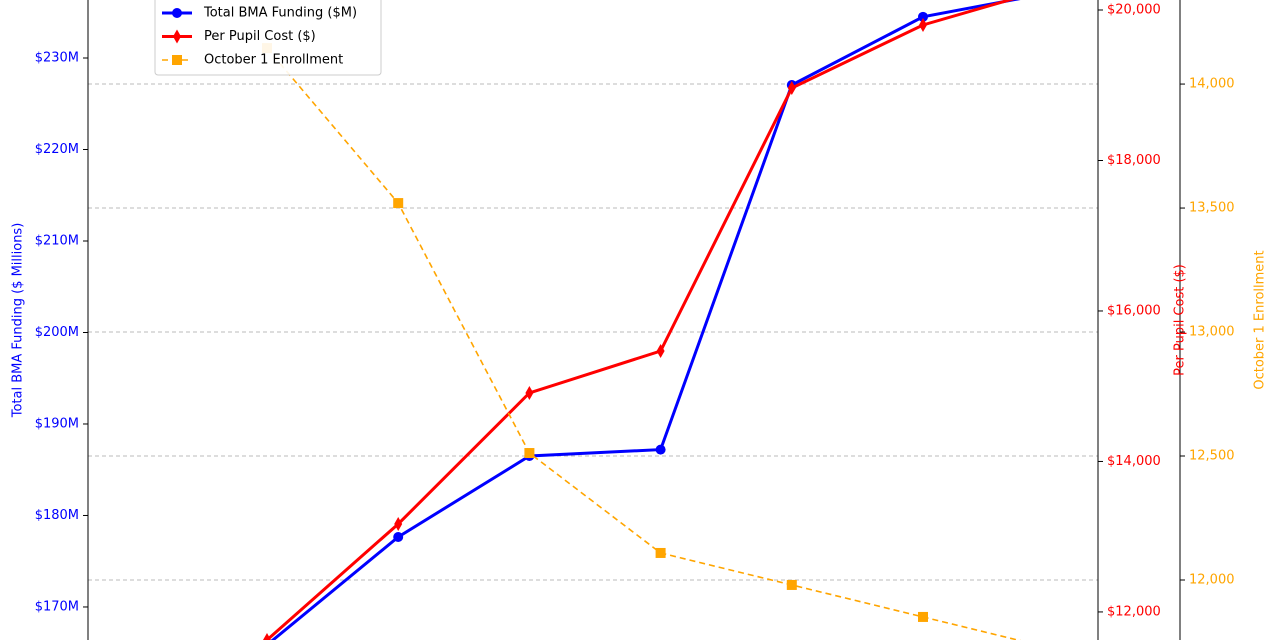 The height and width of the screenshot is (640, 1280). Describe the element at coordinates (1134, 10) in the screenshot. I see `y2-tick-label: $20,000` at that location.